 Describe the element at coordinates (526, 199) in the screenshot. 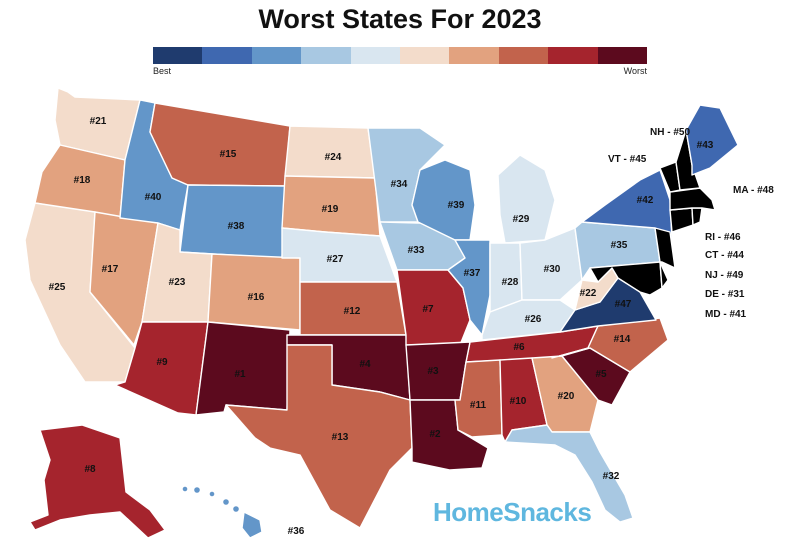

I see `state-mi` at that location.